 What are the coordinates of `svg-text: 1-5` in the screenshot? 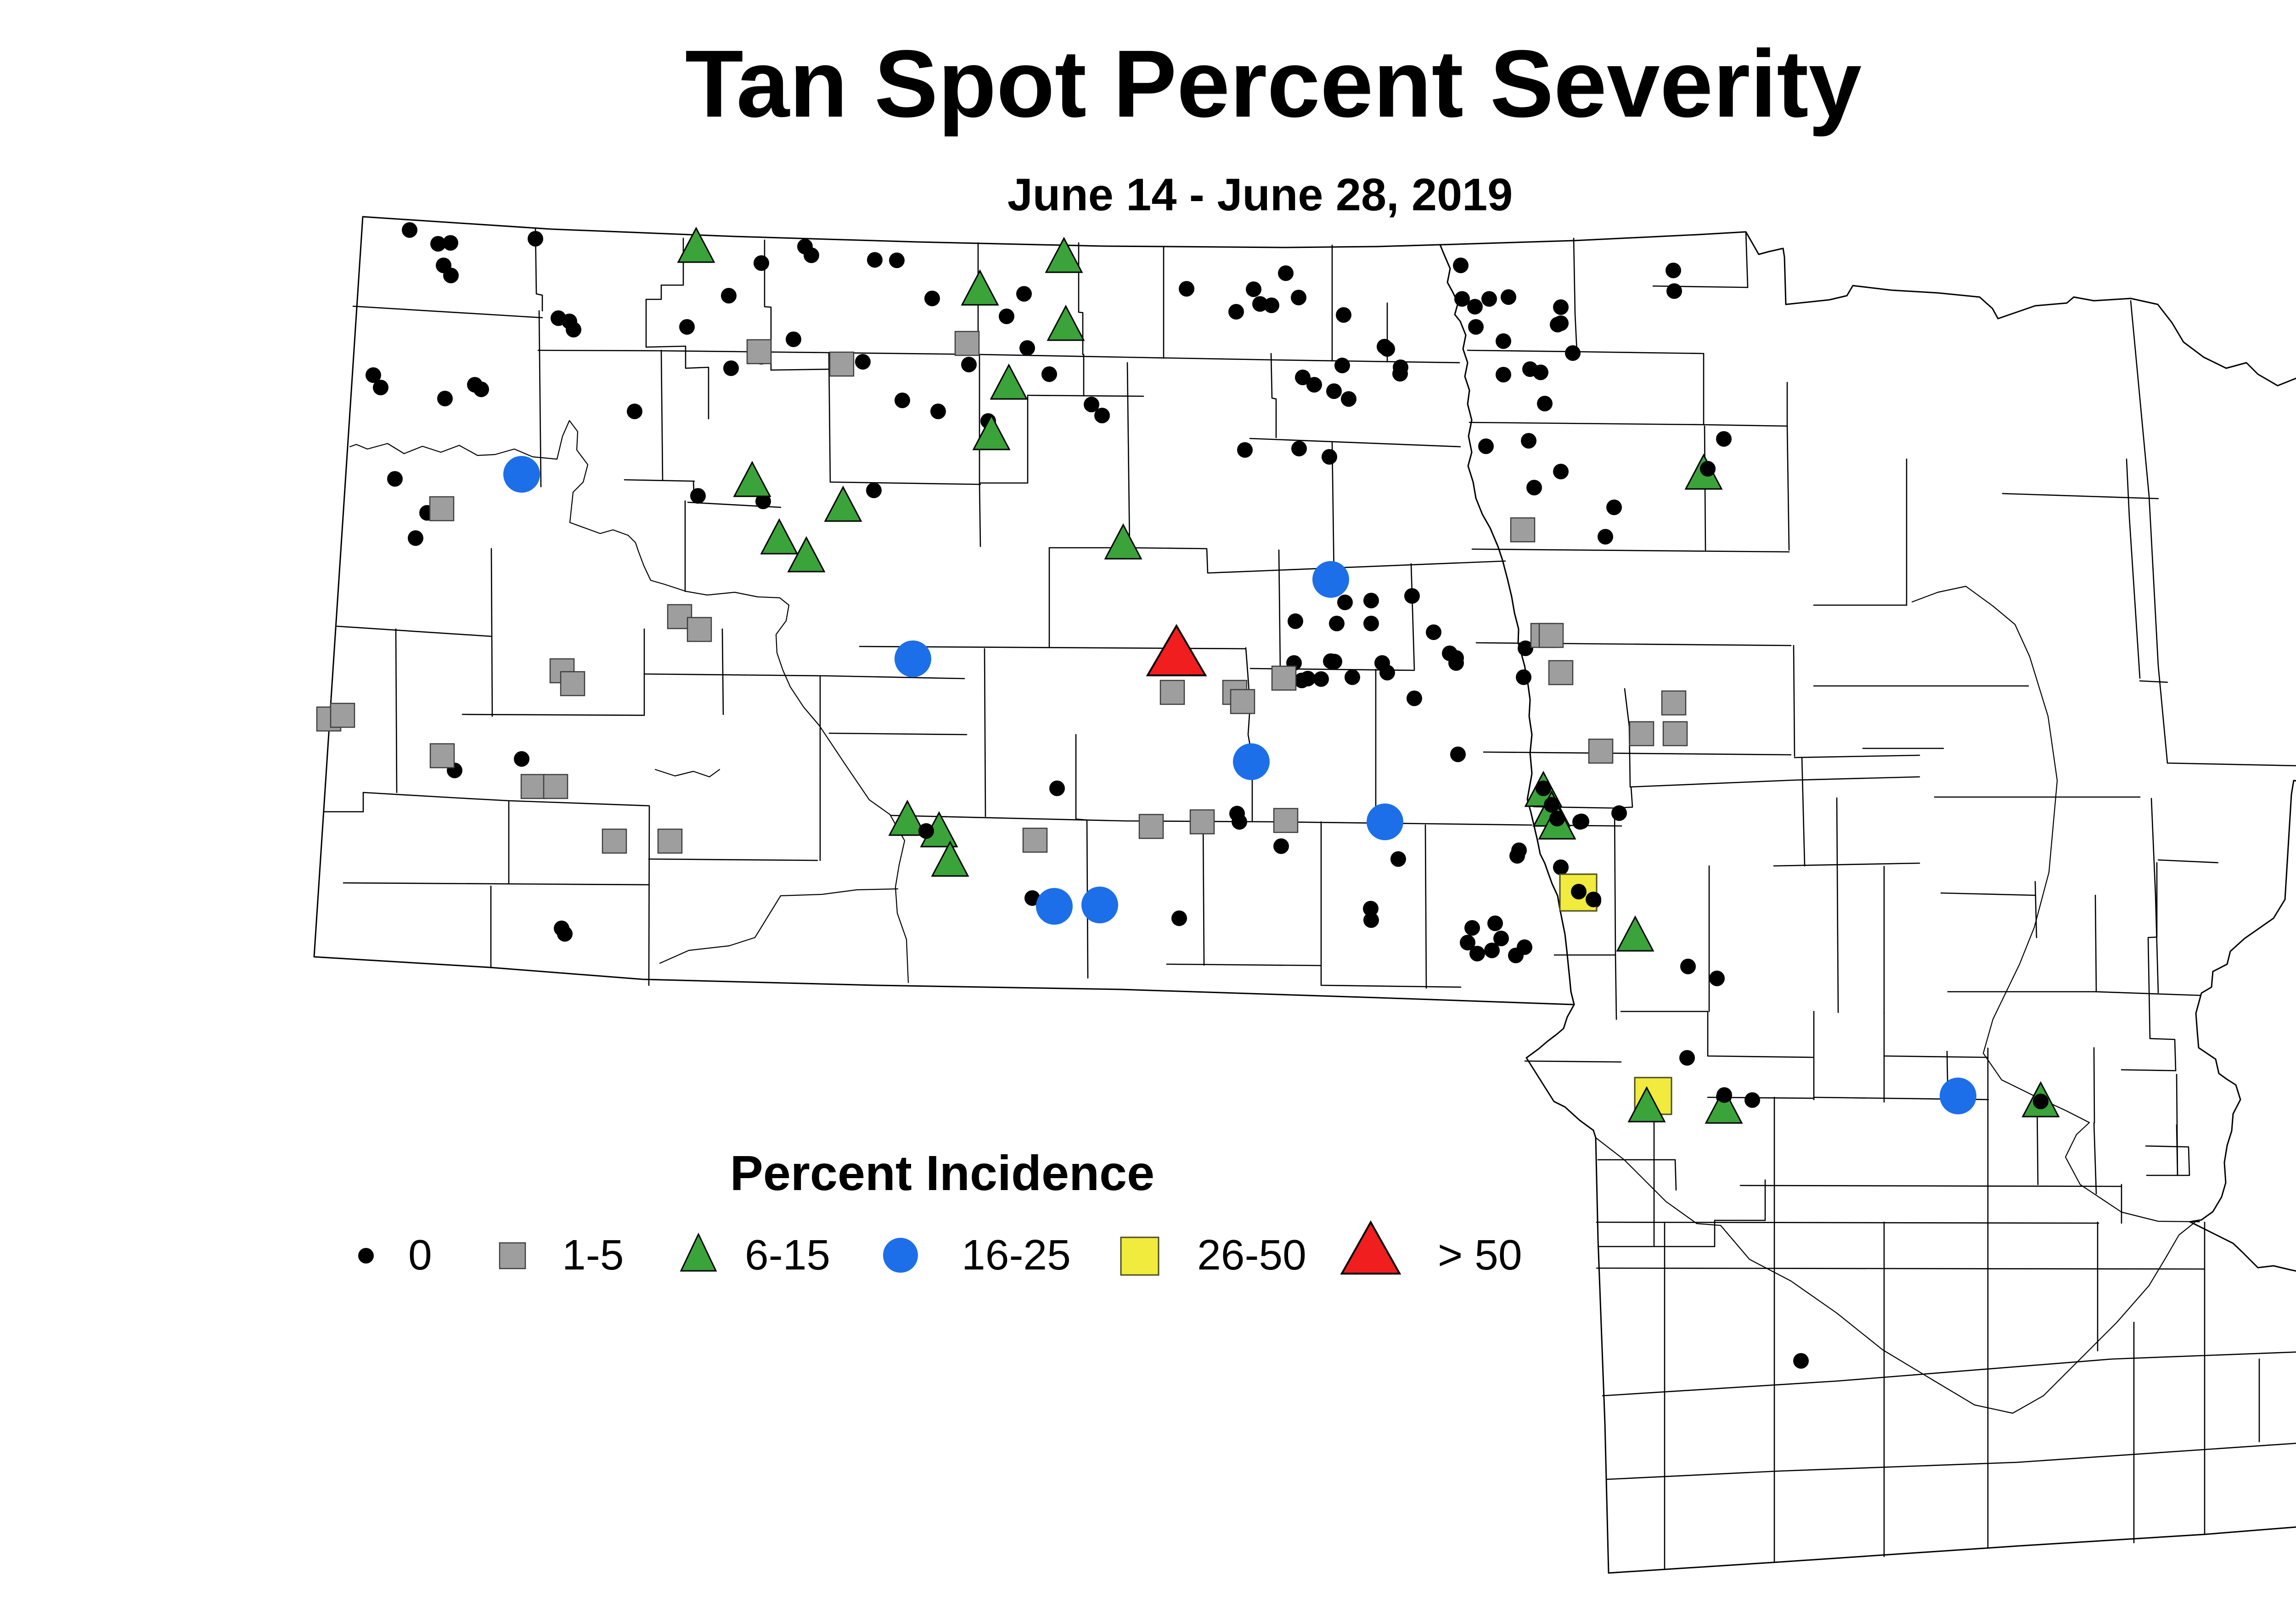 It's located at (593, 1255).